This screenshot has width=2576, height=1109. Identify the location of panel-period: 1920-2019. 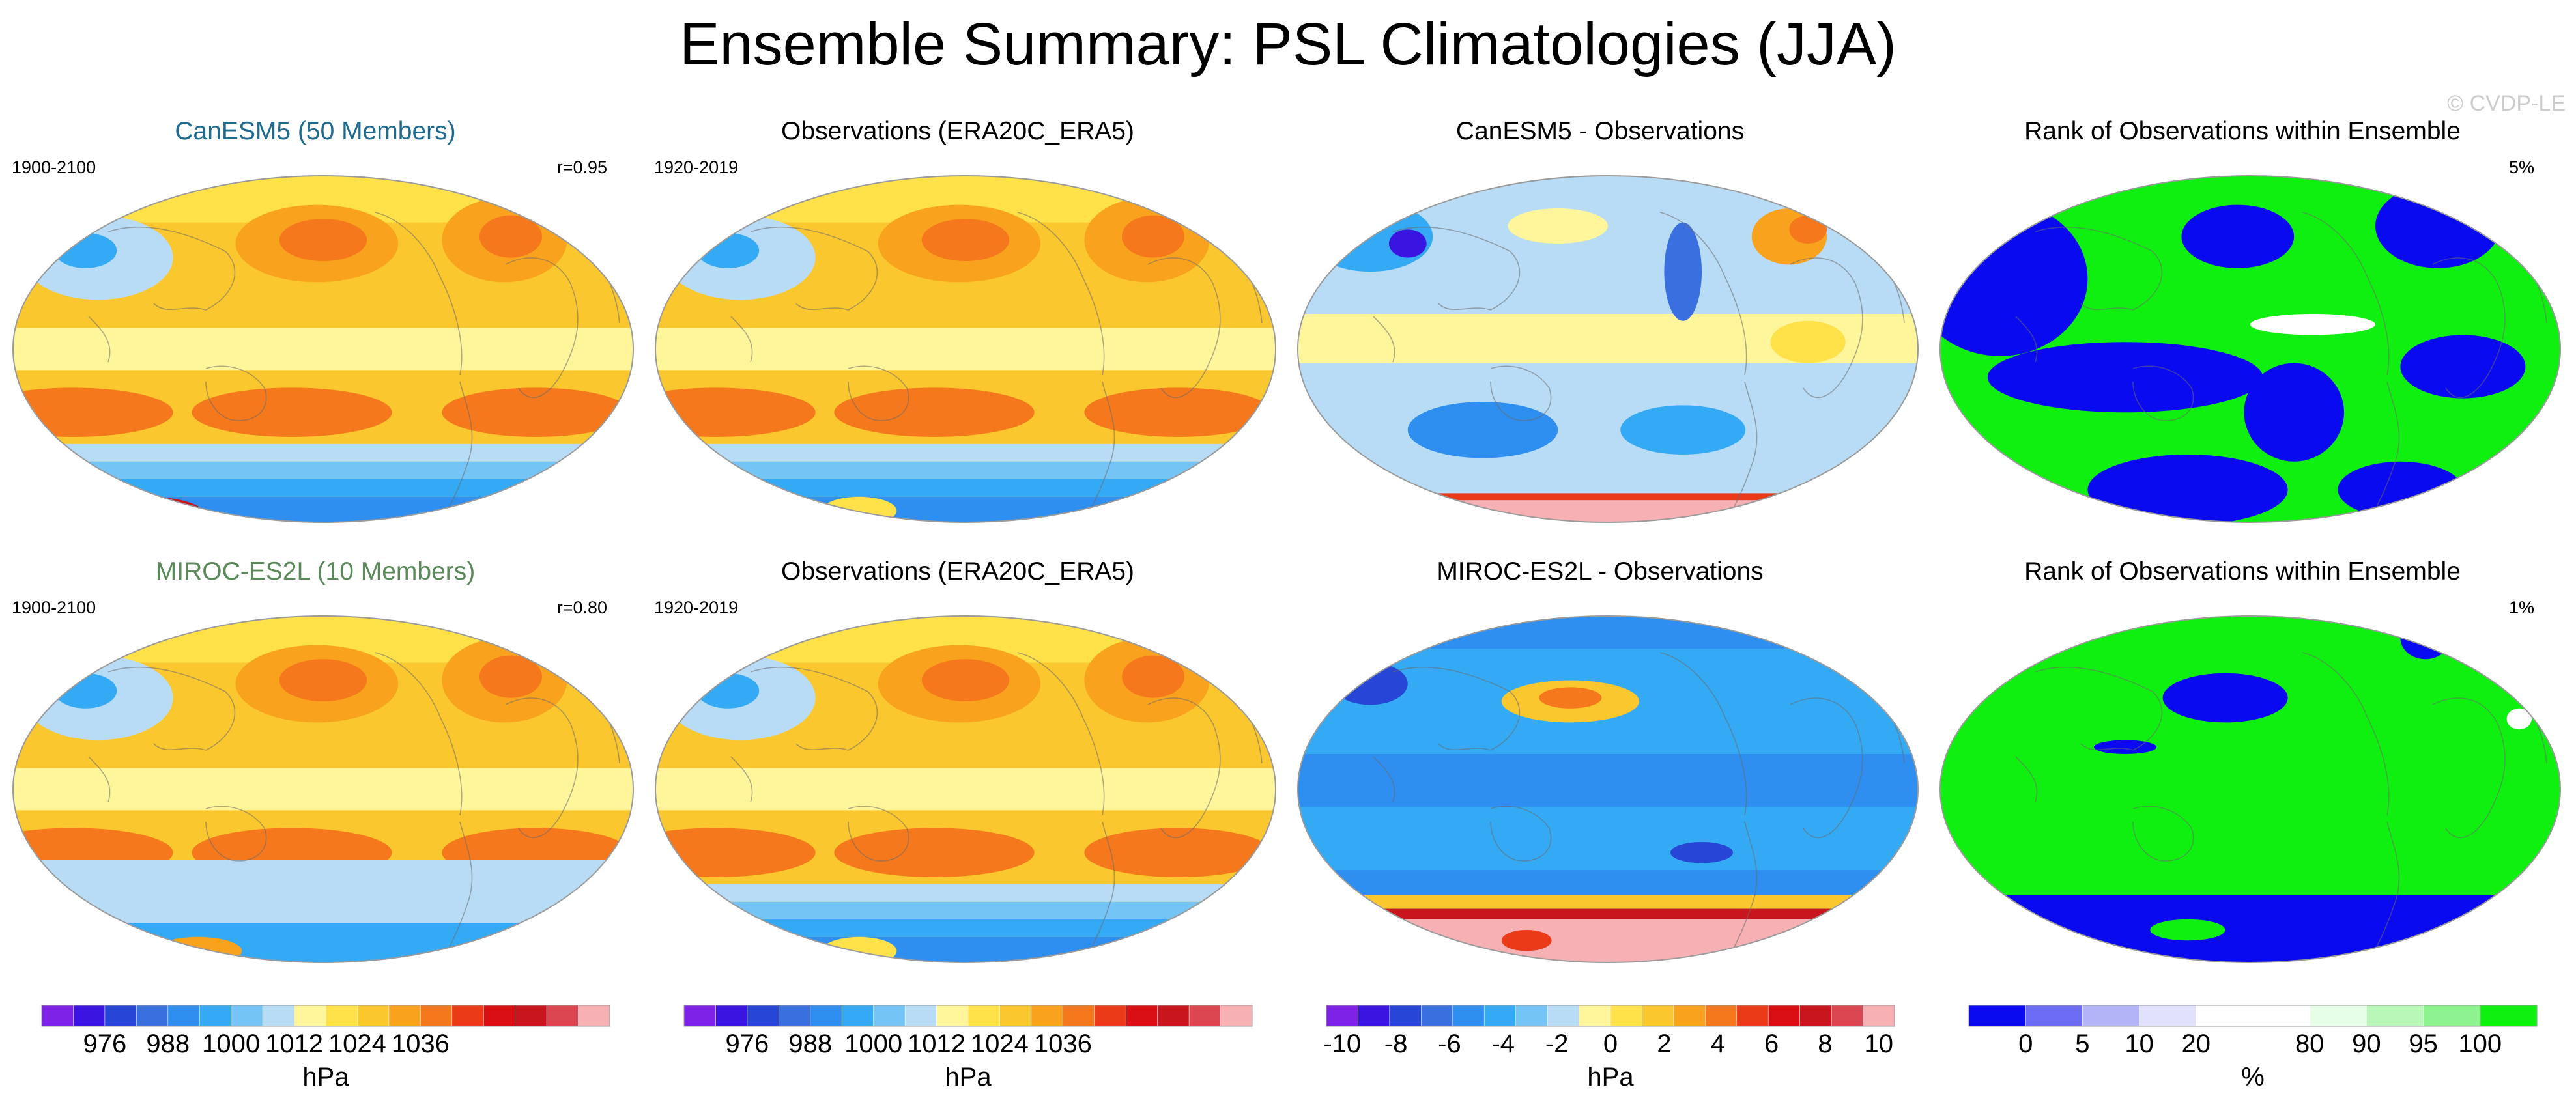
(696, 608).